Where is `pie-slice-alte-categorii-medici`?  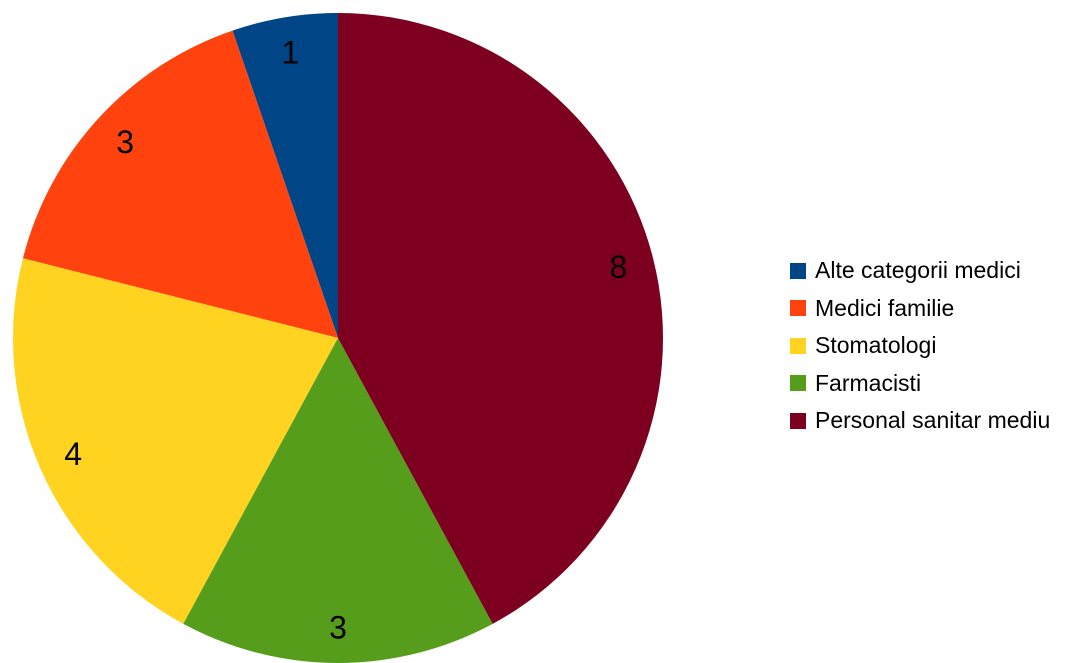 pie-slice-alte-categorii-medici is located at coordinates (285, 175).